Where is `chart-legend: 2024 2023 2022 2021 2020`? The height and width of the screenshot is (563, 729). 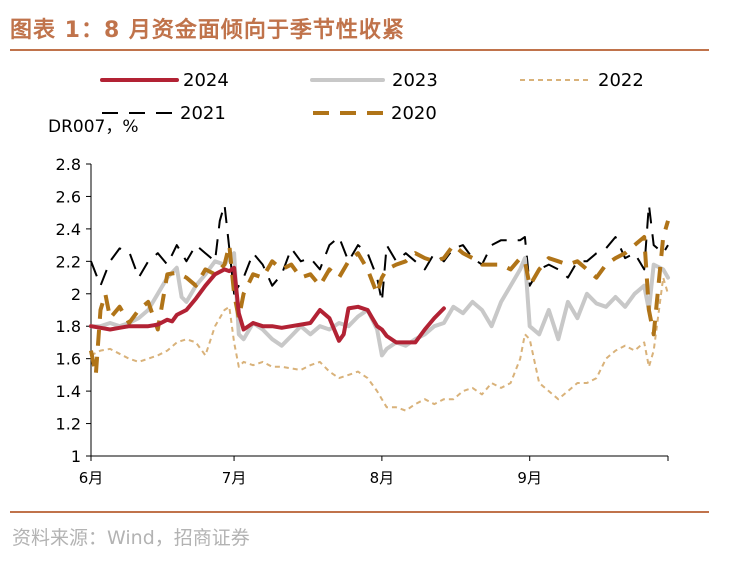
chart-legend: 2024 2023 2022 2021 2020 is located at coordinates (372, 97).